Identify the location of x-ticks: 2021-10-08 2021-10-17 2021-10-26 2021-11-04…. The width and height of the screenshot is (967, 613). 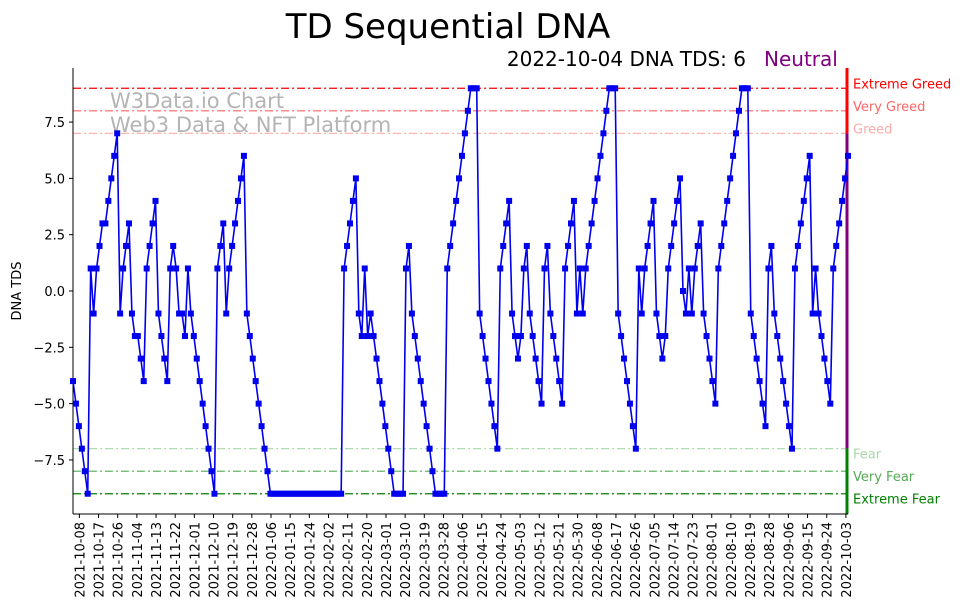
(464, 556).